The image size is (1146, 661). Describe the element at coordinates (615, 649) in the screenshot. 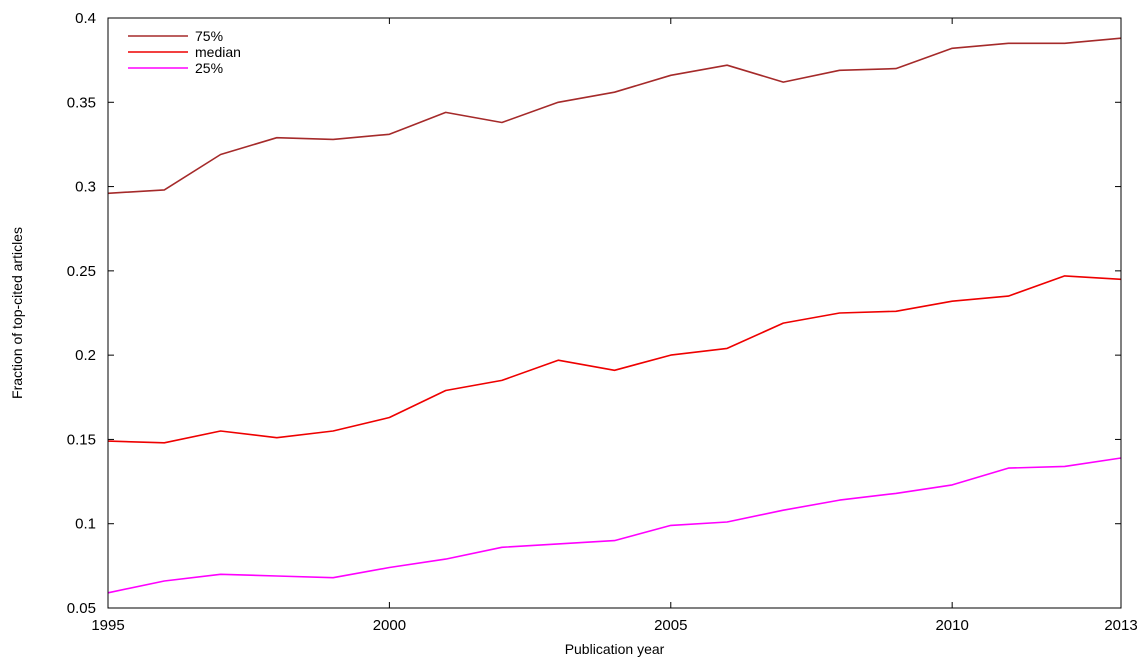

I see `x-axis-label: Publication year` at that location.